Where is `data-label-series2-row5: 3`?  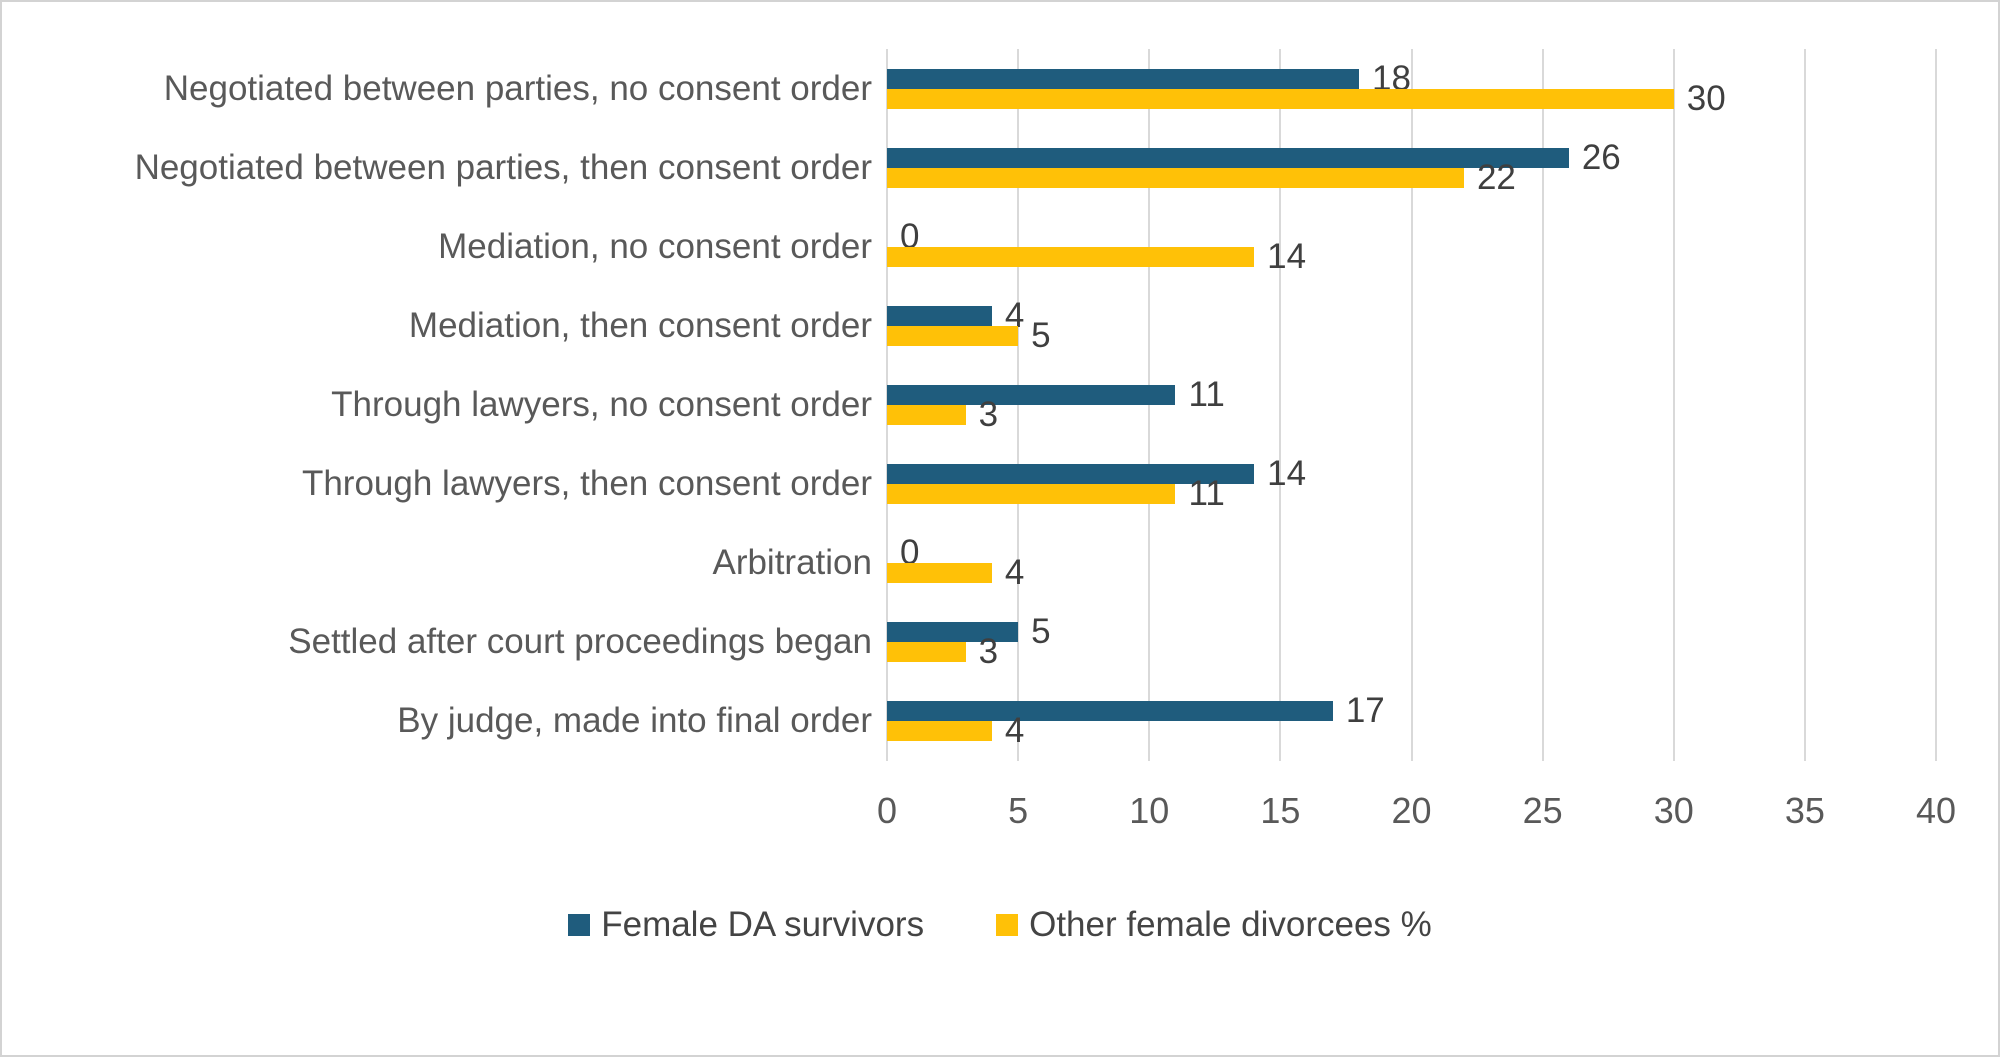 data-label-series2-row5: 3 is located at coordinates (988, 414).